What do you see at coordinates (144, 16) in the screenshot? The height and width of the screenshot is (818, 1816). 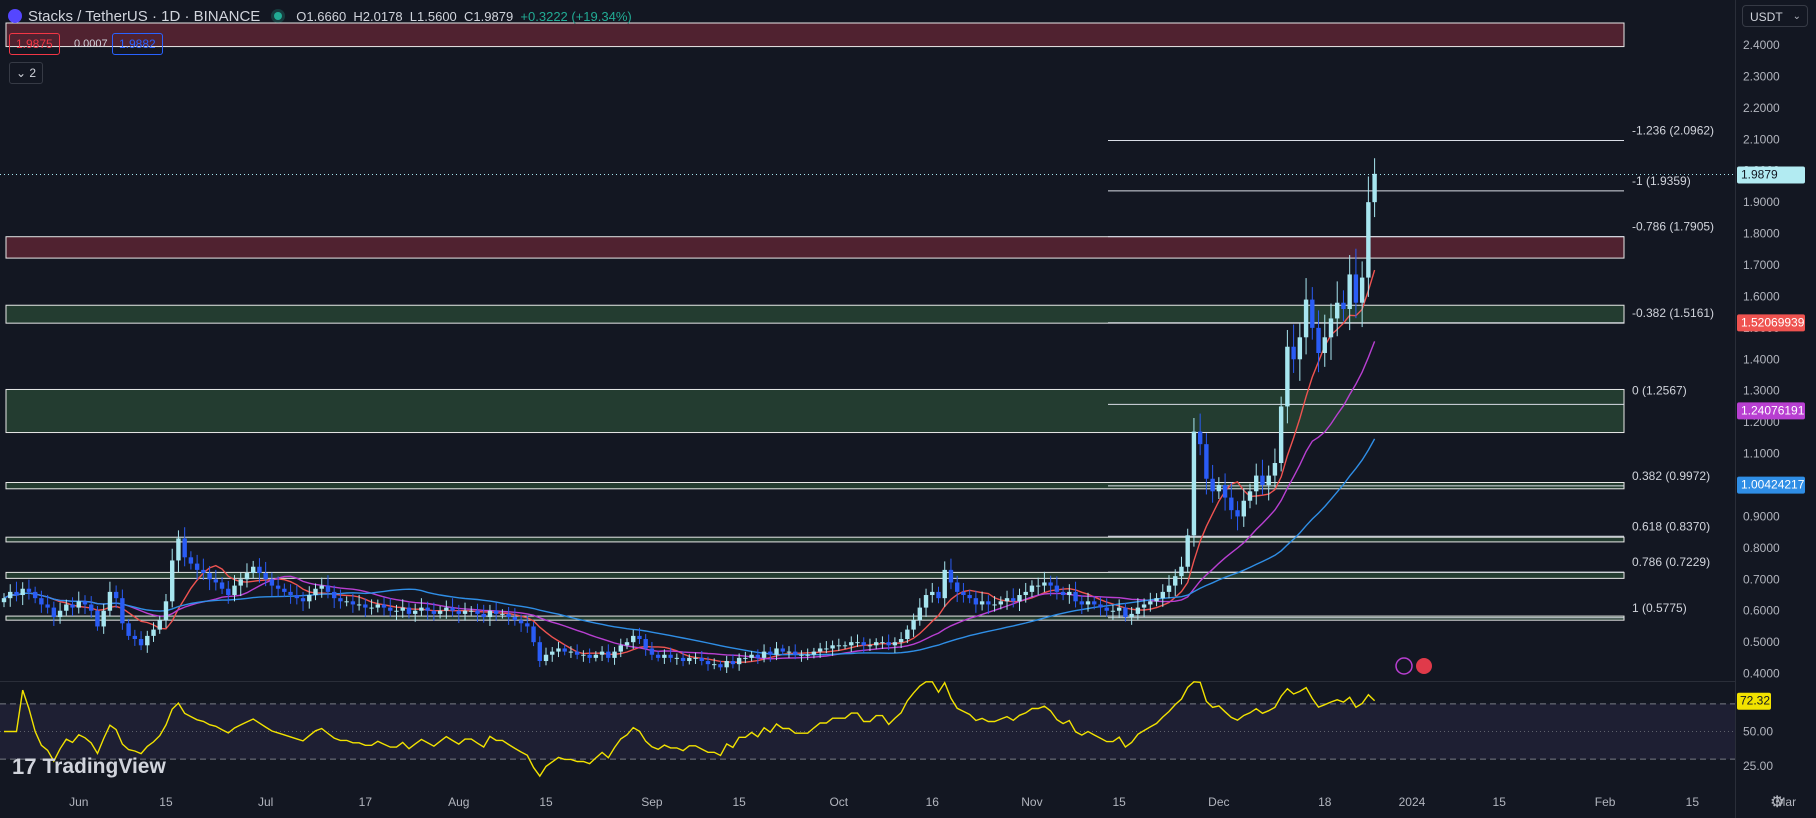 I see `symbol-title: Stacks / TetherUS · 1D · BINANCE` at bounding box center [144, 16].